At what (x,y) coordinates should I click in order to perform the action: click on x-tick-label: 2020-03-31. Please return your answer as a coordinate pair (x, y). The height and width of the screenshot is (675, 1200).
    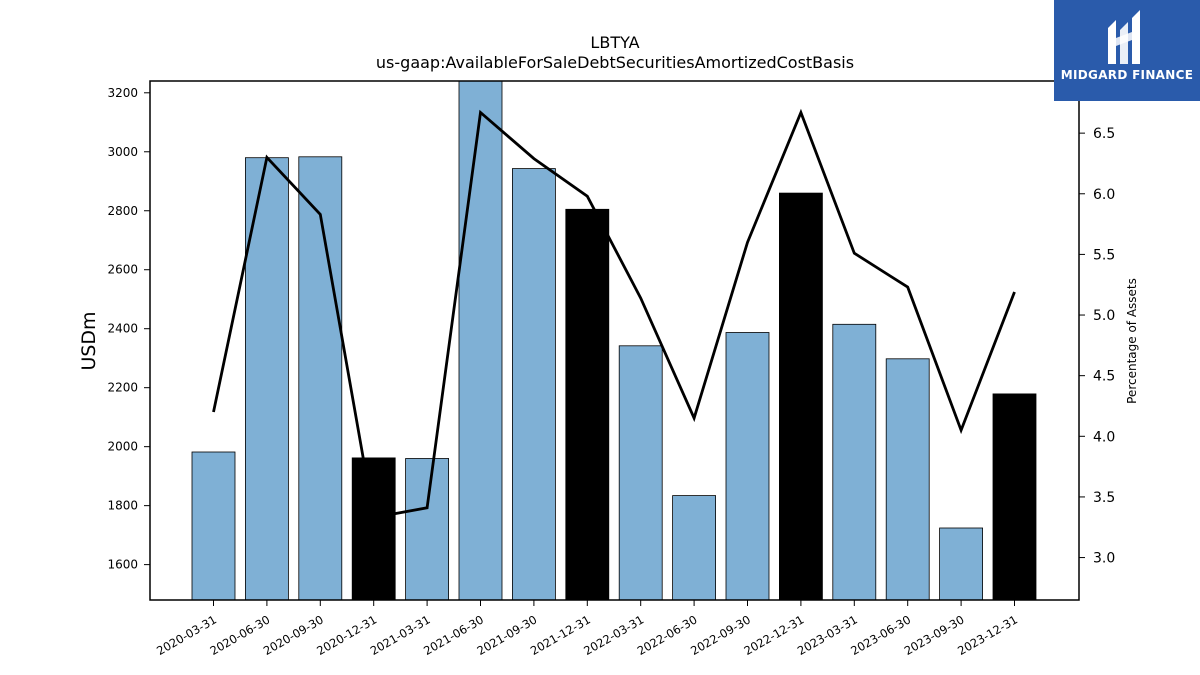
    Looking at the image, I should click on (186, 635).